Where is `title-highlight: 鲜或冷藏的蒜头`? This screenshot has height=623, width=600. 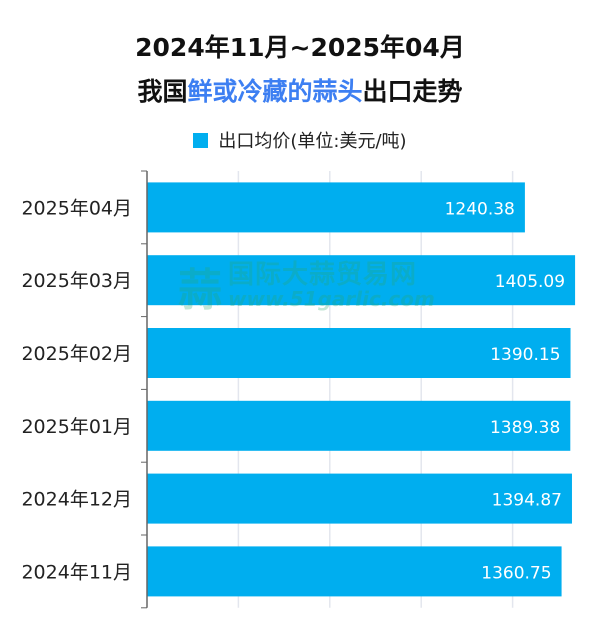
title-highlight: 鲜或冷藏的蒜头 is located at coordinates (275, 91).